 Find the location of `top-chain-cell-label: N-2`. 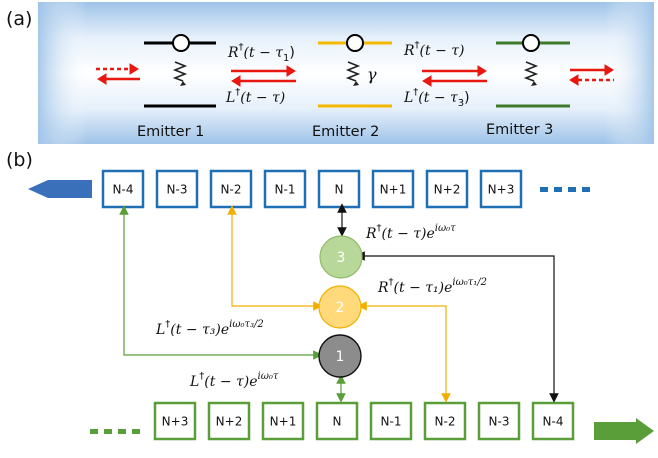

top-chain-cell-label: N-2 is located at coordinates (231, 190).